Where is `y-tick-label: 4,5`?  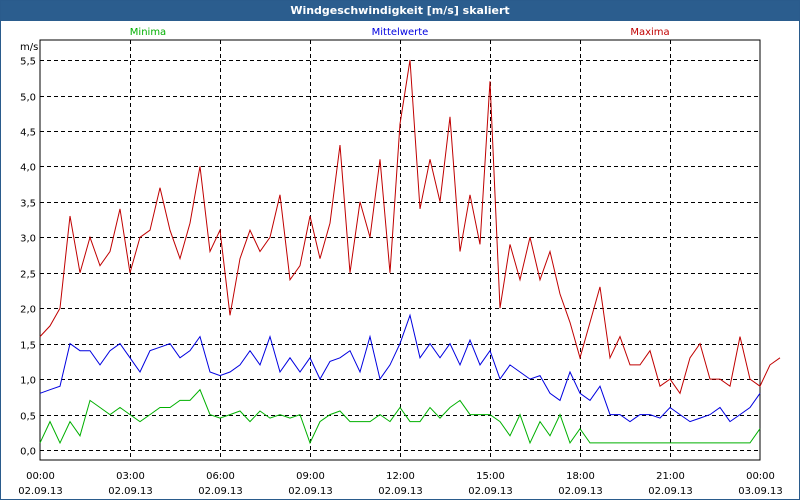 y-tick-label: 4,5 is located at coordinates (28, 133).